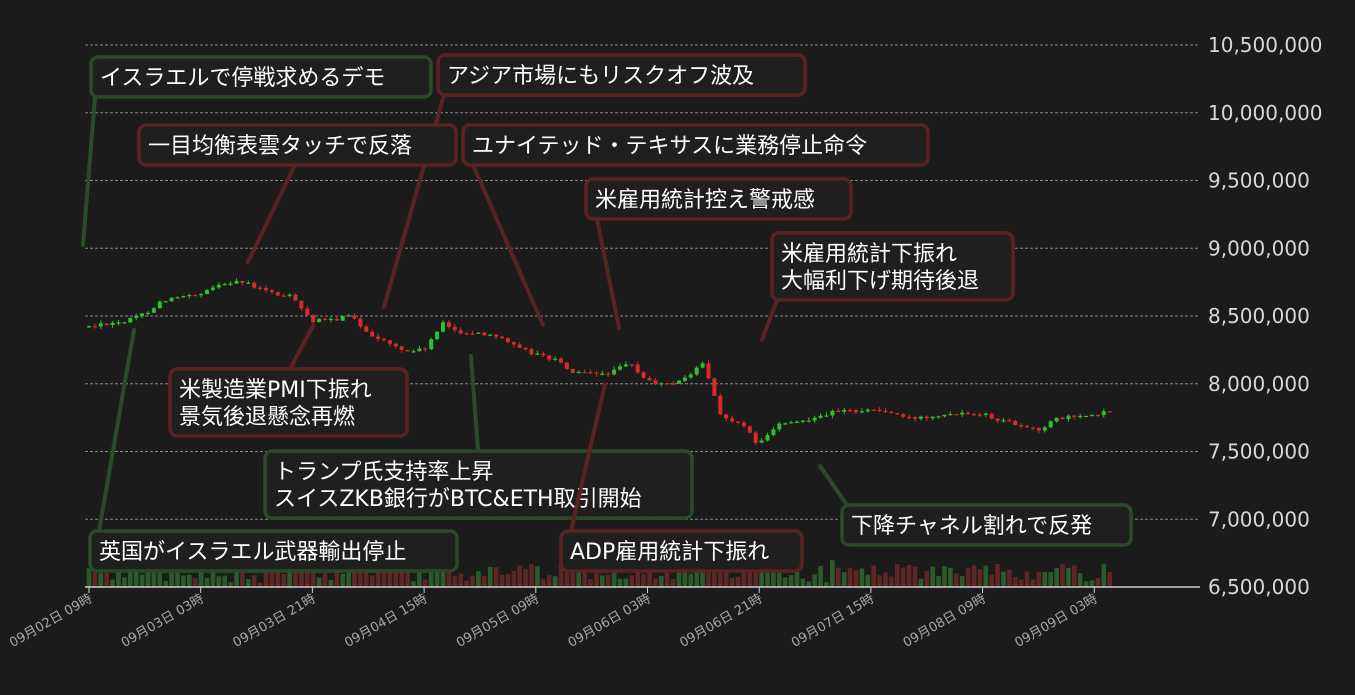  Describe the element at coordinates (275, 620) in the screenshot. I see `x-tick-label: 09月03日 21時` at that location.